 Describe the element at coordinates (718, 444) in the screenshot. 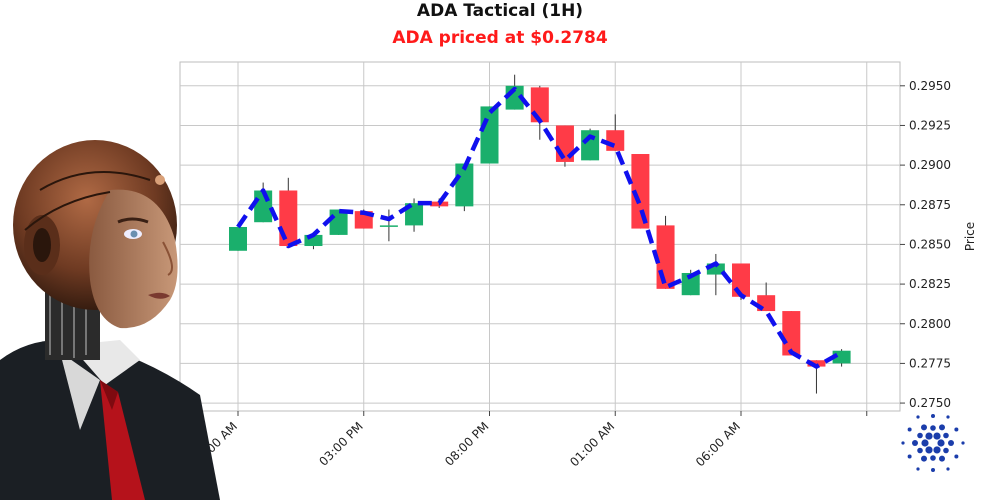

I see `x-tick-label: 06:00 AM` at that location.